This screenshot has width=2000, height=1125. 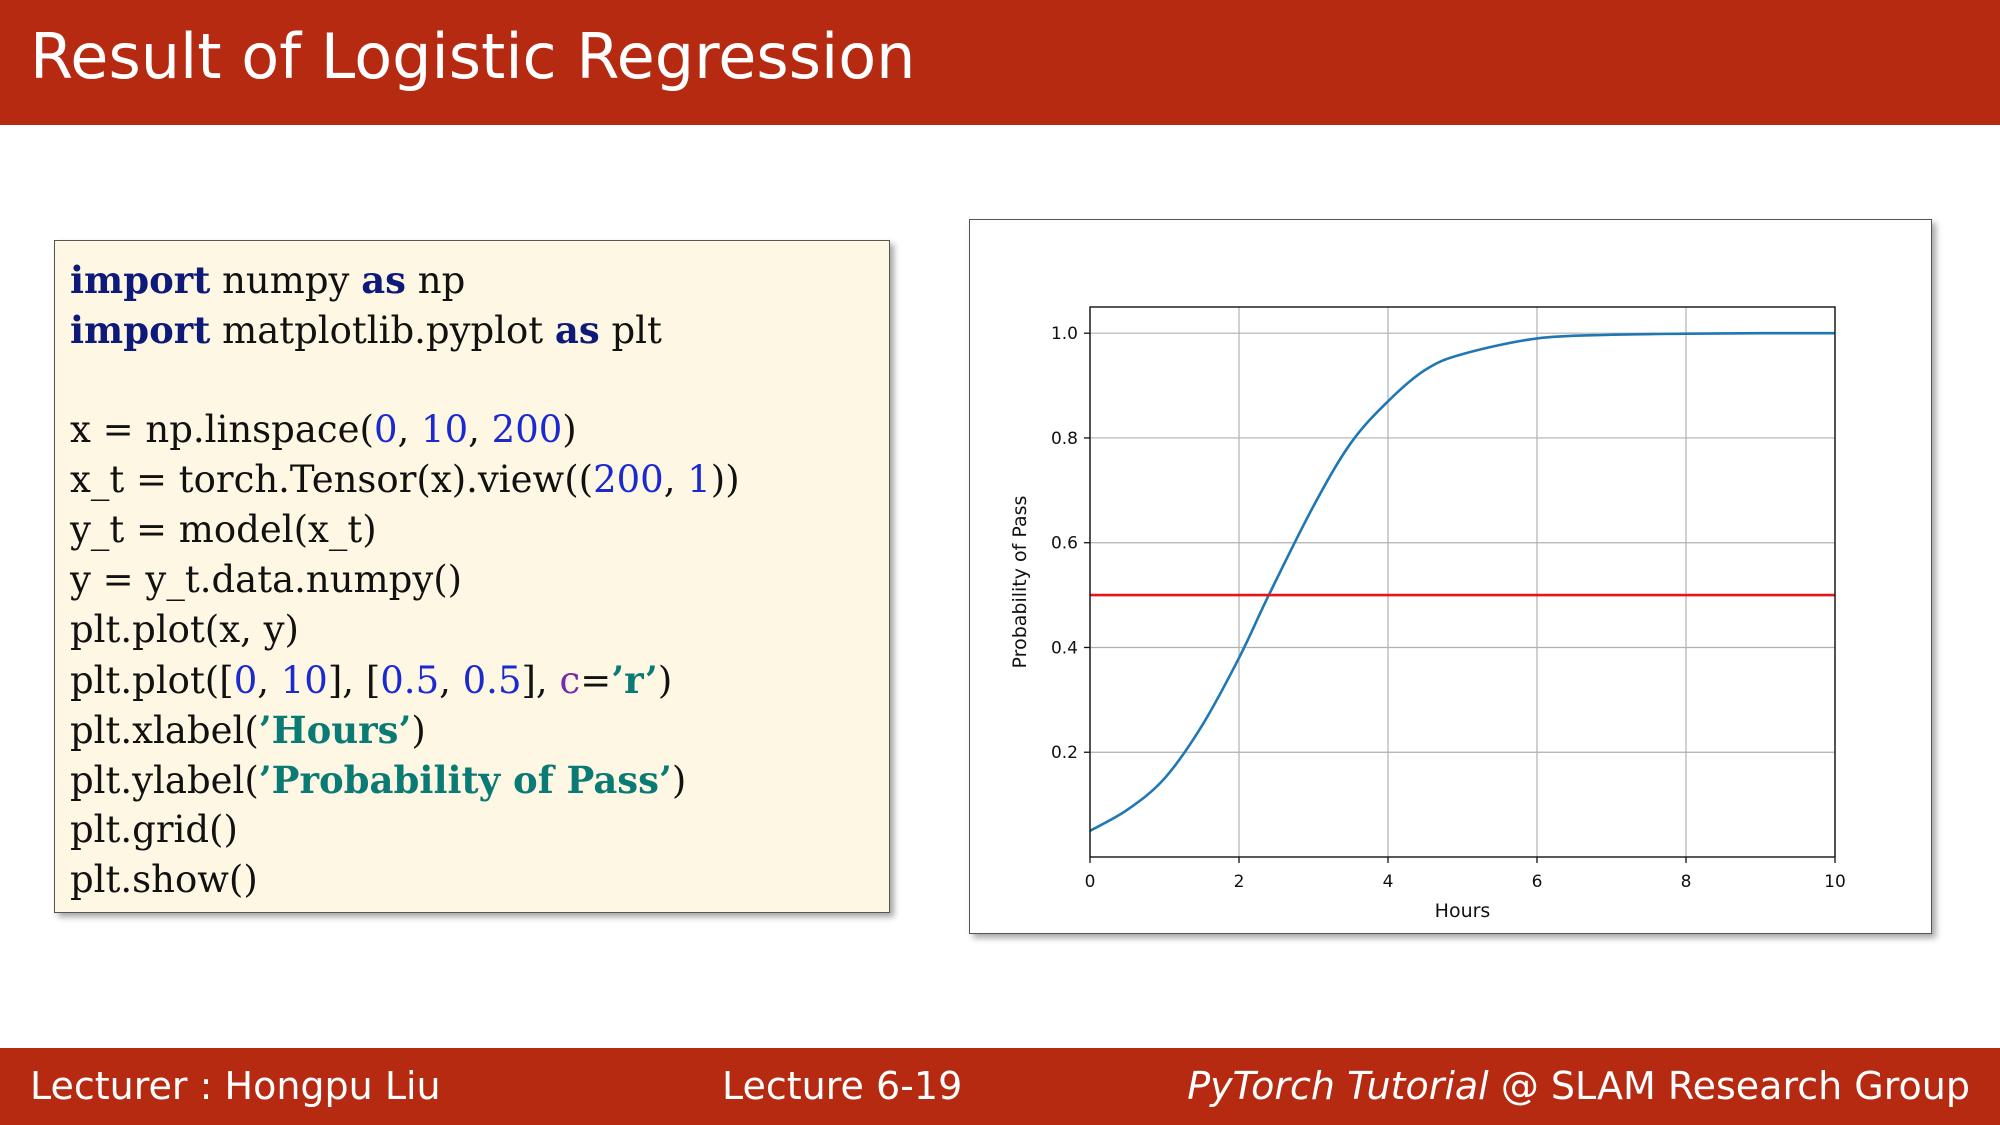 I want to click on code-line: import numpy as np, so click(x=405, y=280).